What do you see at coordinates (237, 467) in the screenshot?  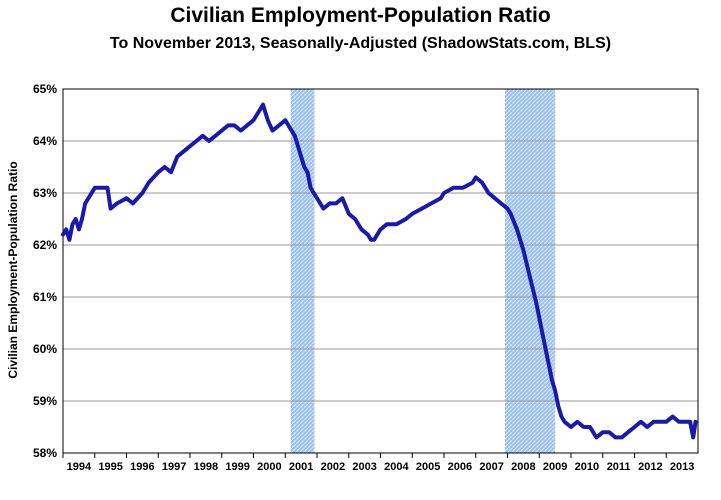 I see `x-tick-label: 1999` at bounding box center [237, 467].